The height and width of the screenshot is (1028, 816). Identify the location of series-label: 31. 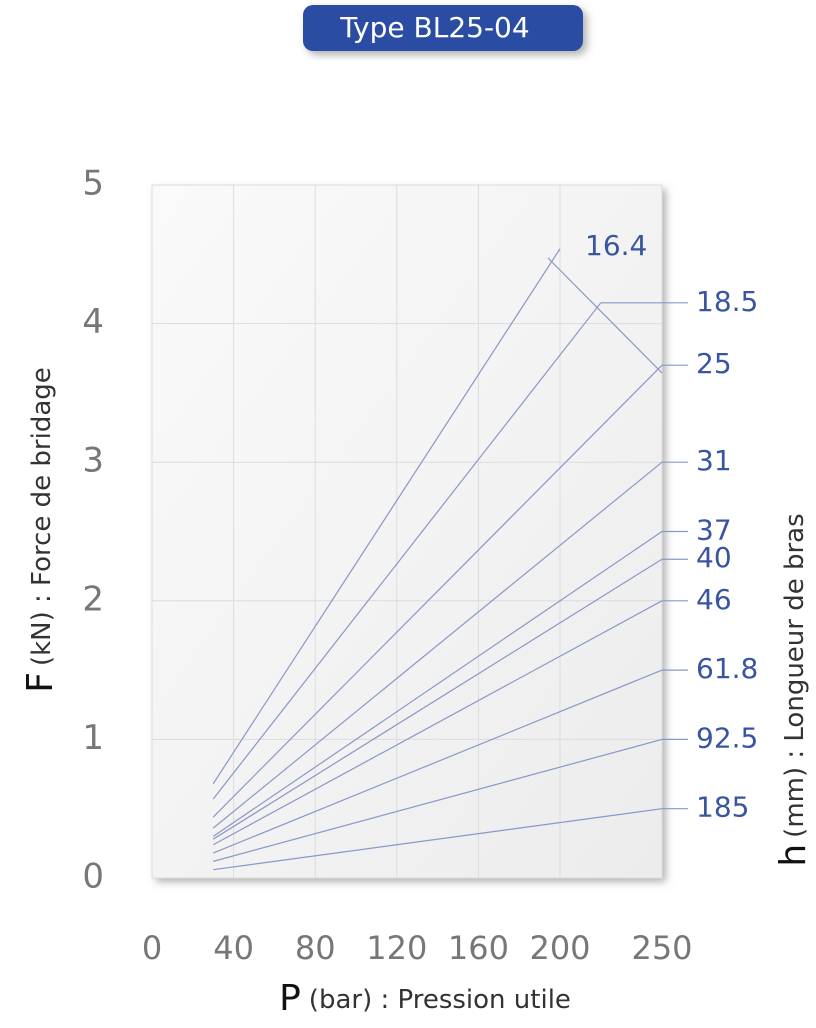
(714, 460).